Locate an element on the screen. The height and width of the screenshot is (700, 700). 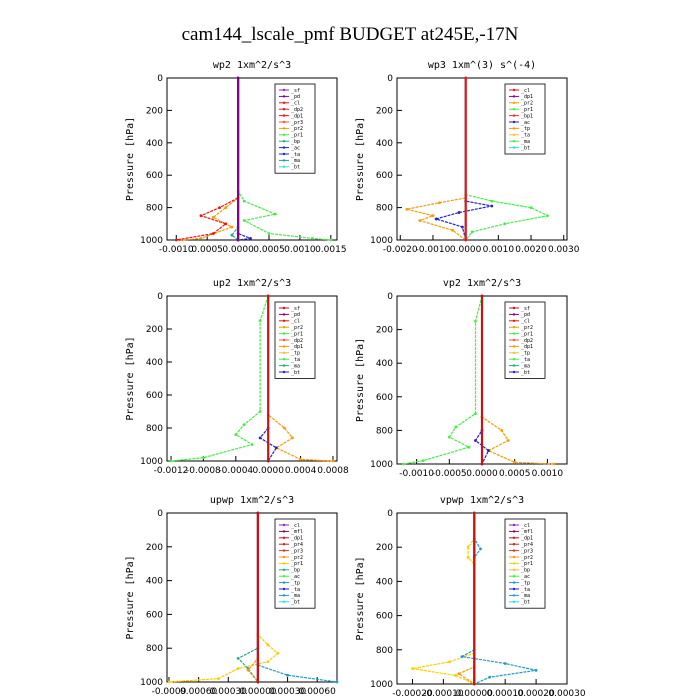
legend-entry: _pr1 is located at coordinates (527, 564).